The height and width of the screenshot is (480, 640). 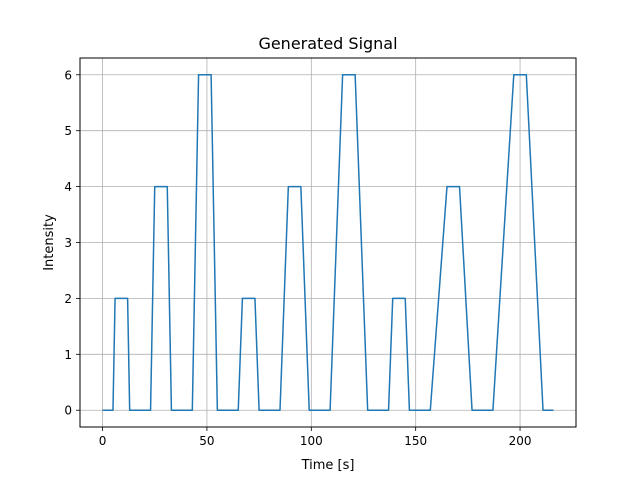 I want to click on x-axis-ticks: 0 50 100 150 200, so click(x=315, y=437).